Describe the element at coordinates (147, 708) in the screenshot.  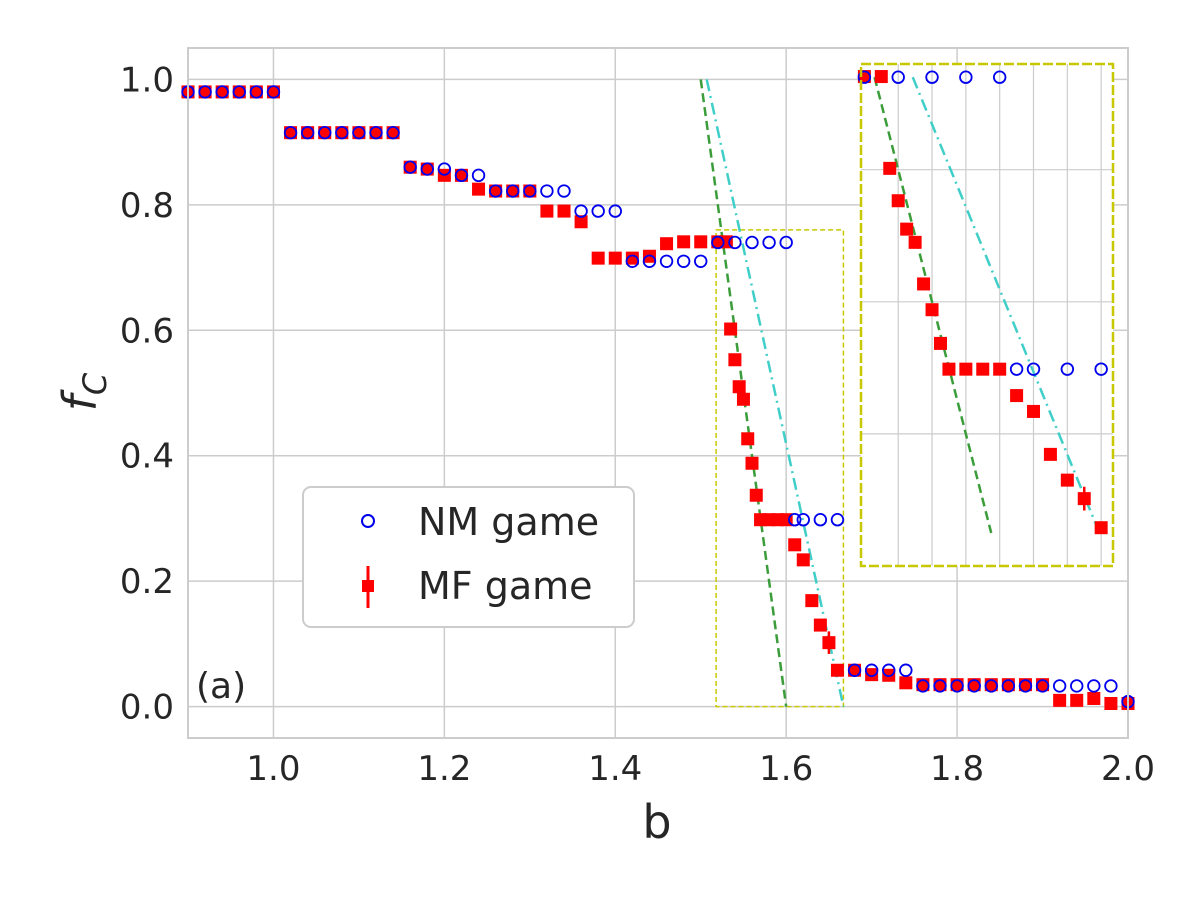
I see `y-tick-label: 0.0` at that location.